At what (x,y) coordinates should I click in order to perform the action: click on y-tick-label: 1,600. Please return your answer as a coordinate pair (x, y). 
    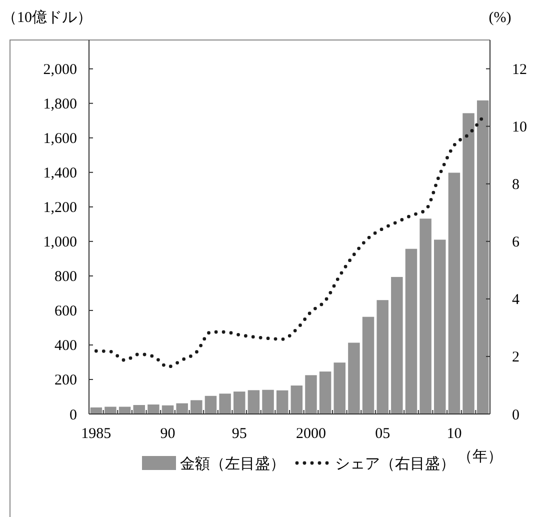
    Looking at the image, I should click on (60, 139).